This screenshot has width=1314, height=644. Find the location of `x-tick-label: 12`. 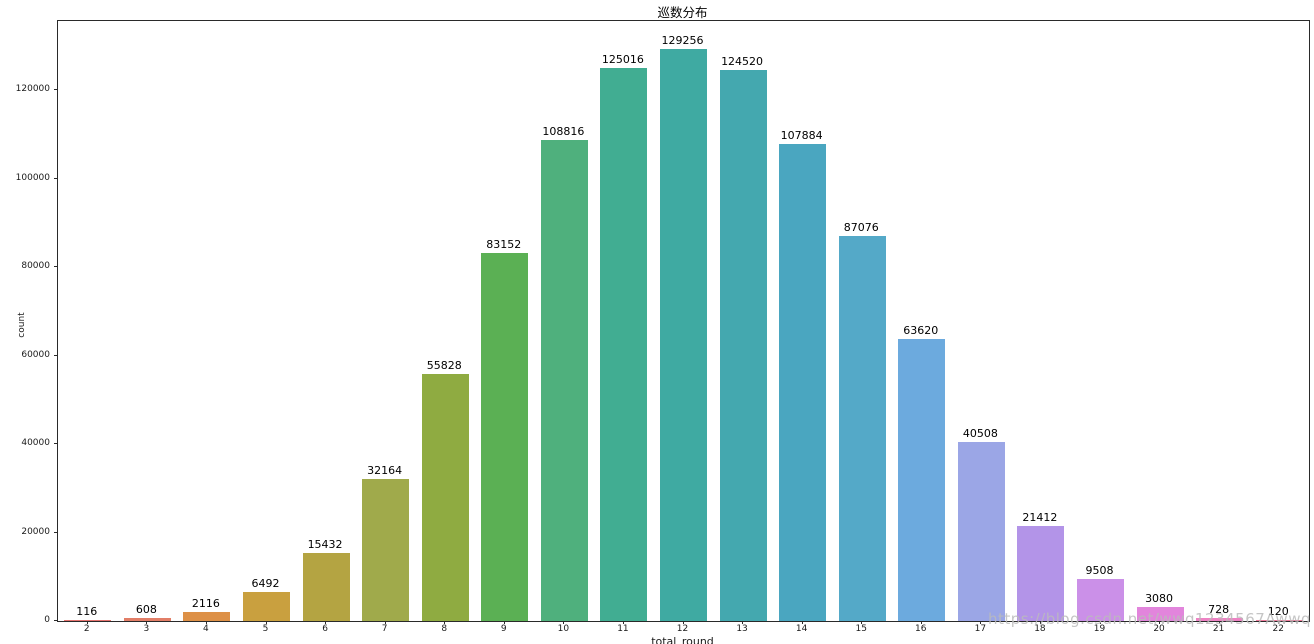

x-tick-label: 12 is located at coordinates (682, 629).